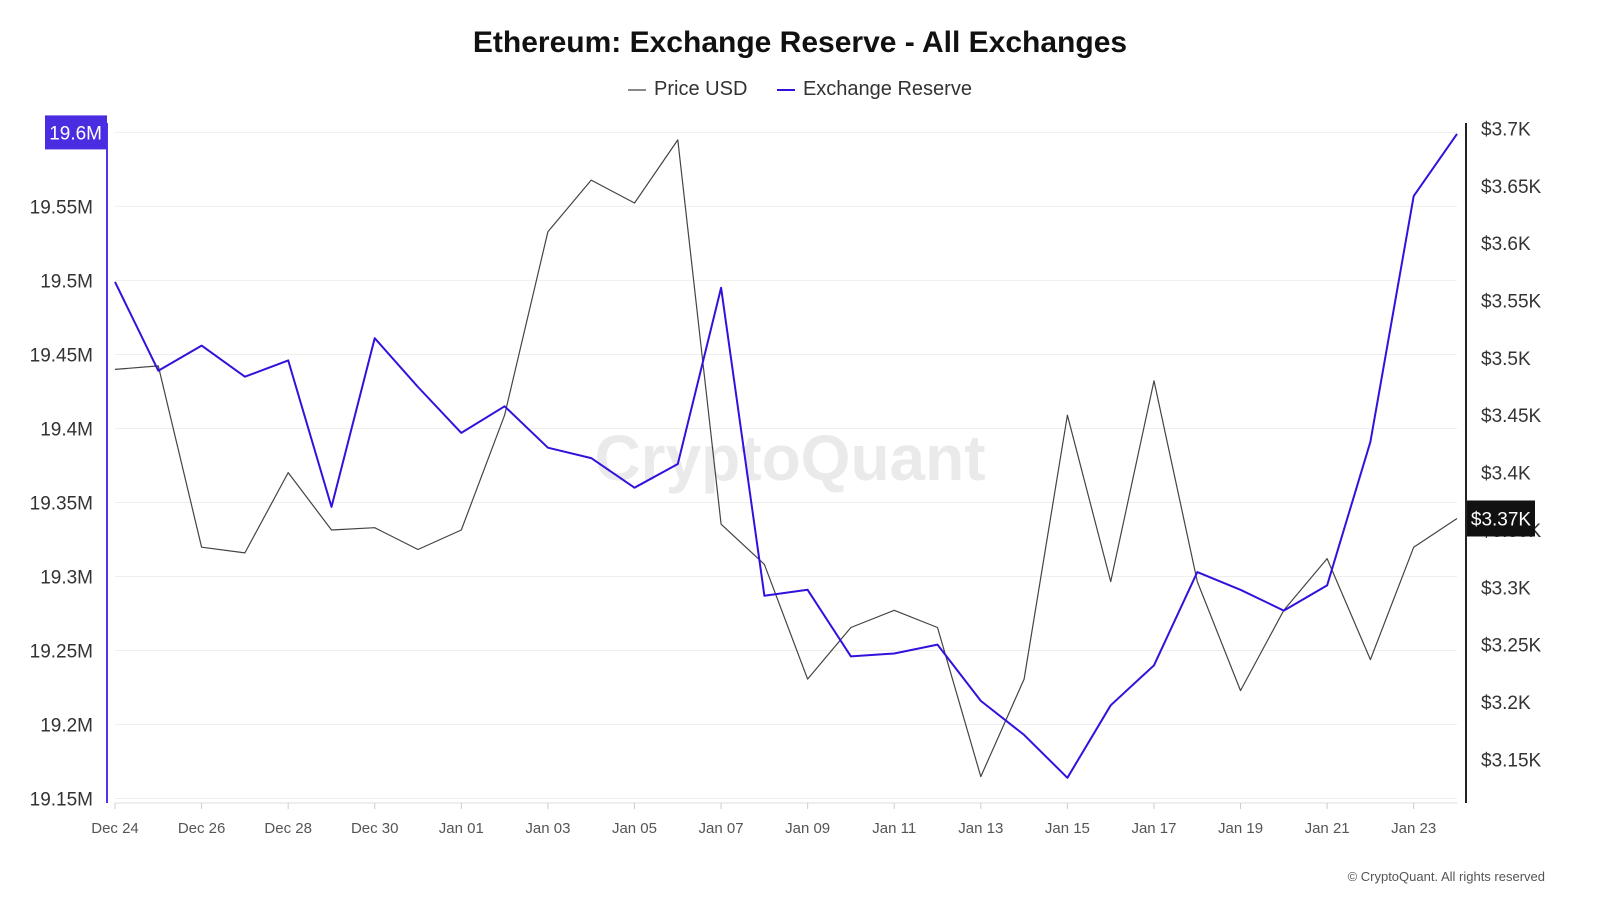 This screenshot has height=900, width=1600. I want to click on x-tick-label: Dec 28, so click(288, 828).